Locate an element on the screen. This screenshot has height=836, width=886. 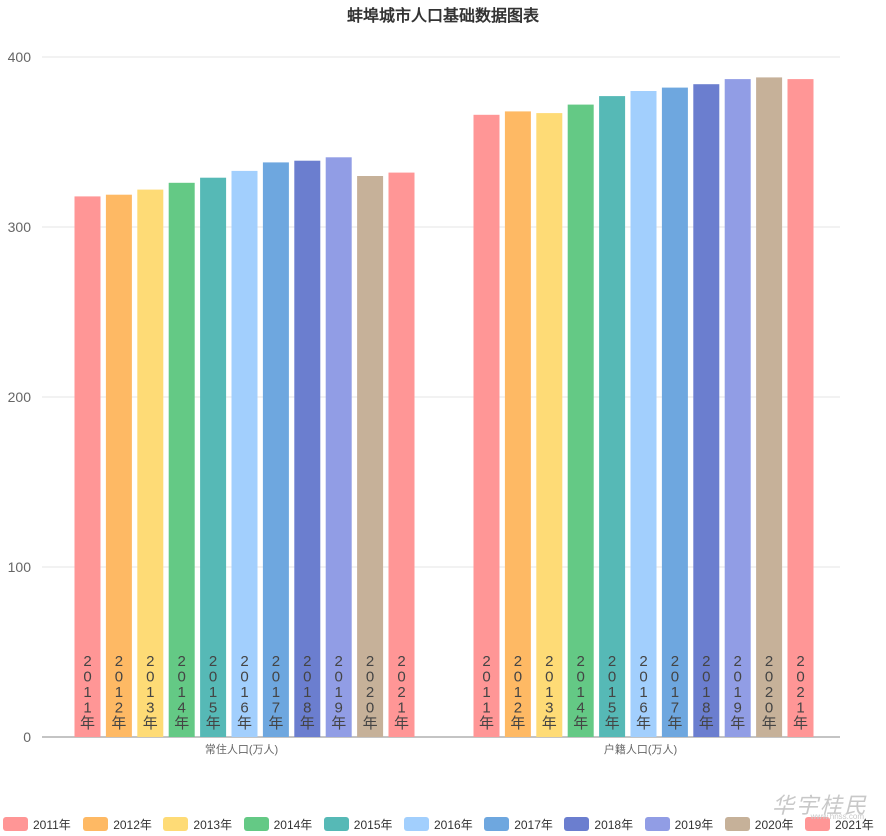
y-tick-label: 0 is located at coordinates (27, 737).